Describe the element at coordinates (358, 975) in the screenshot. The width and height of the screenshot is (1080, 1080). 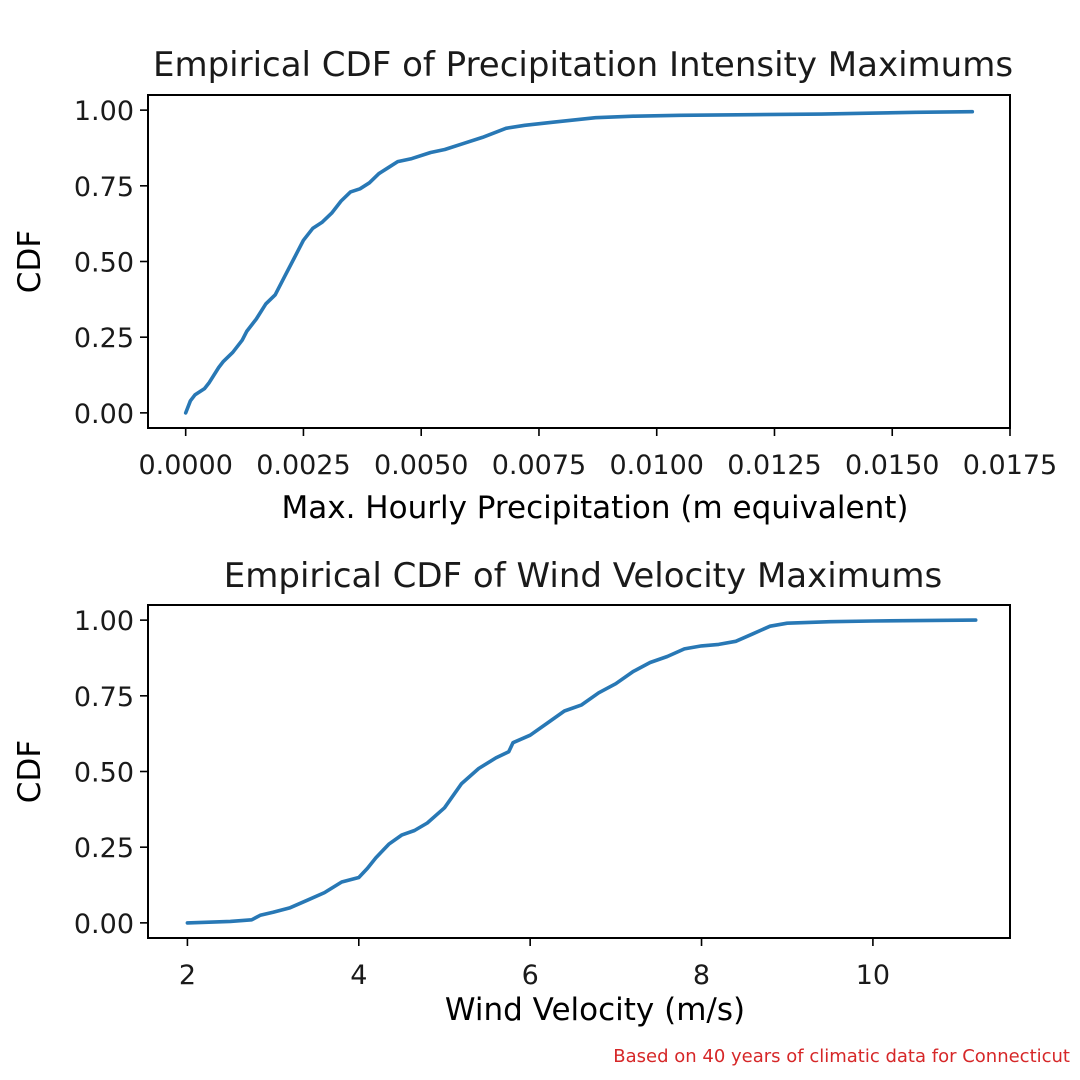
I see `x-tick-label: 4` at that location.